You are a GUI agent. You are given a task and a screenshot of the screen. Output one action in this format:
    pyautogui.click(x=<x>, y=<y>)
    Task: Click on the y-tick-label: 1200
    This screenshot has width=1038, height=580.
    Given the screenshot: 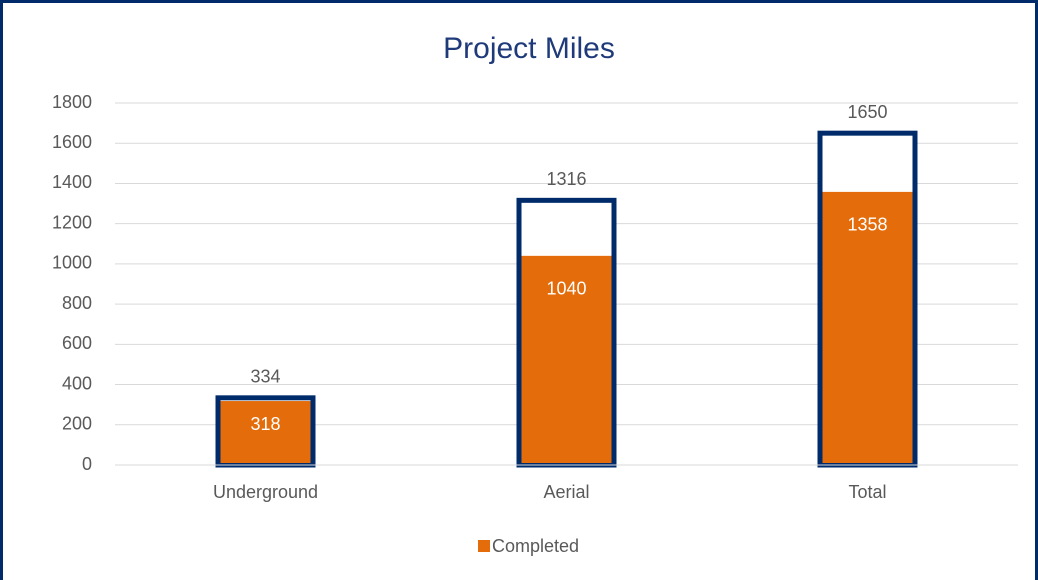 What is the action you would take?
    pyautogui.click(x=72, y=222)
    